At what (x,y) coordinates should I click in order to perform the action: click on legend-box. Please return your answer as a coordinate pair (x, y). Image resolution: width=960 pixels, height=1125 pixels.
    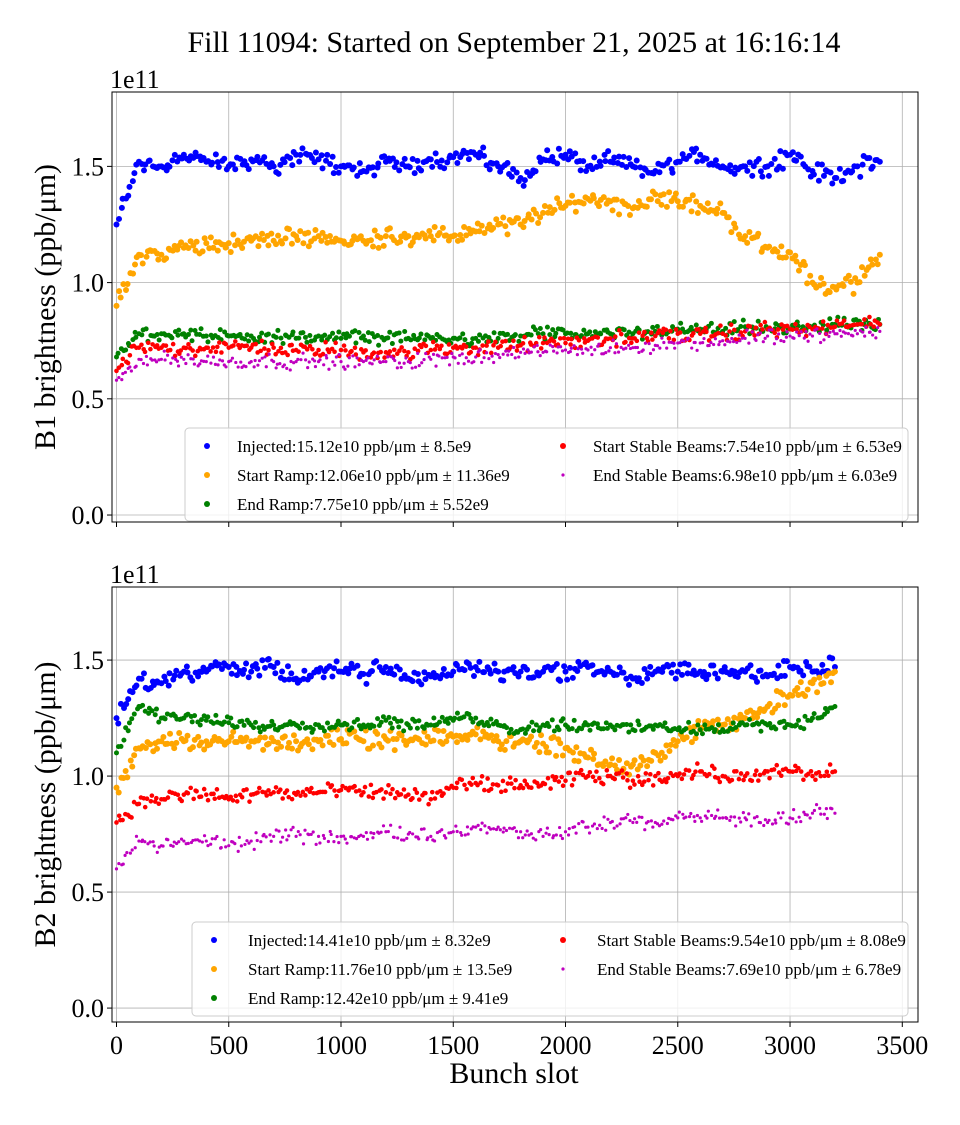
    Looking at the image, I should click on (550, 969).